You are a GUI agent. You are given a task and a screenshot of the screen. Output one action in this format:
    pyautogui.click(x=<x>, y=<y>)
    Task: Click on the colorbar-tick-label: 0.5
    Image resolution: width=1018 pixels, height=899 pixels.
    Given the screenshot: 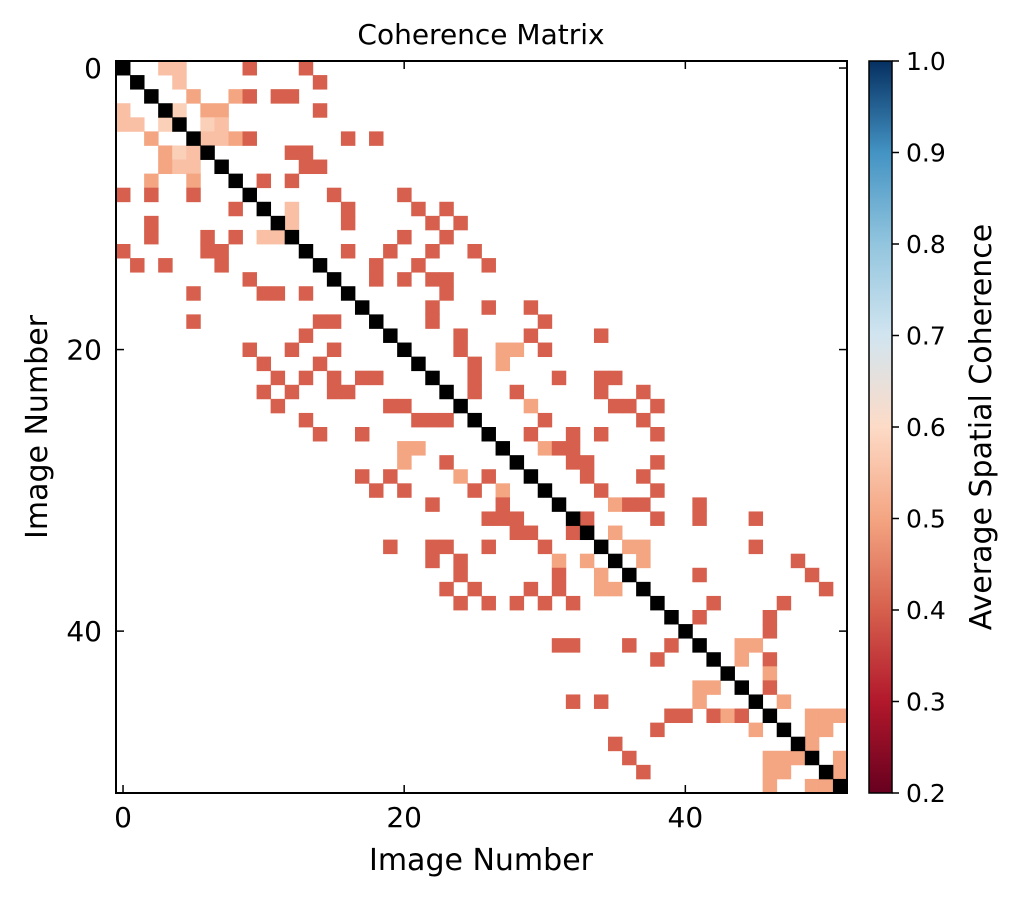 What is the action you would take?
    pyautogui.click(x=926, y=519)
    